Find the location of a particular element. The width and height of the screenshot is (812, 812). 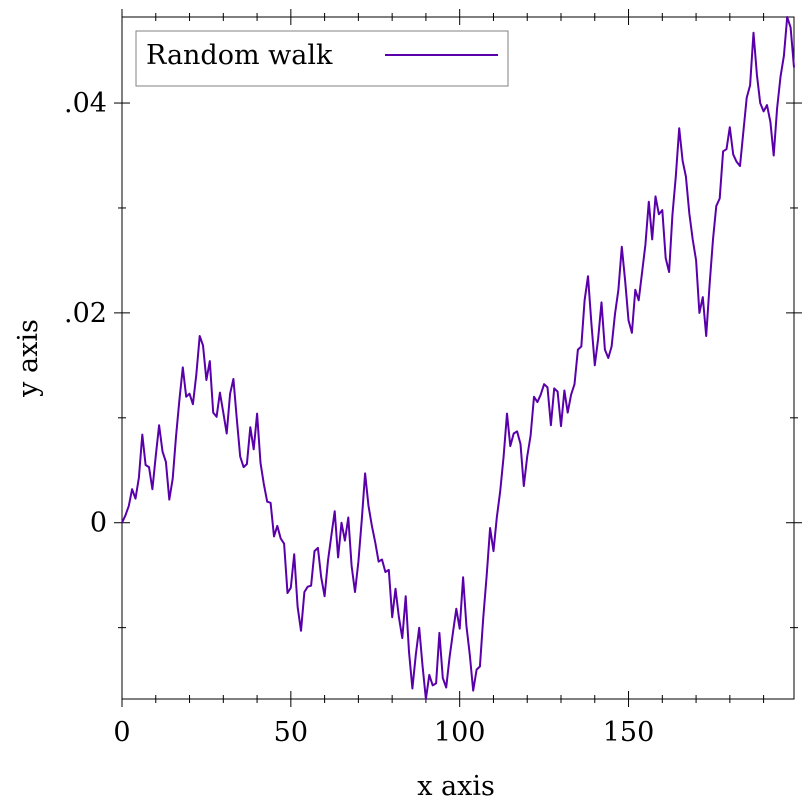

legend: Random walk is located at coordinates (322, 58).